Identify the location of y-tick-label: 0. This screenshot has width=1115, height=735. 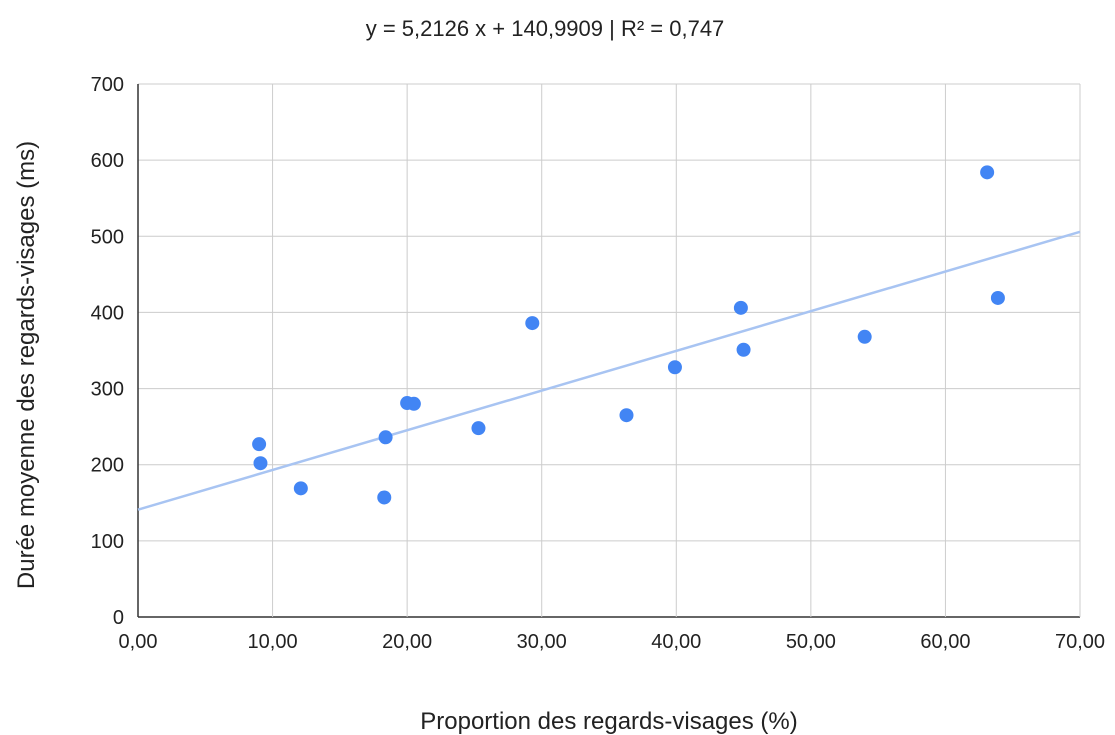
(118, 618).